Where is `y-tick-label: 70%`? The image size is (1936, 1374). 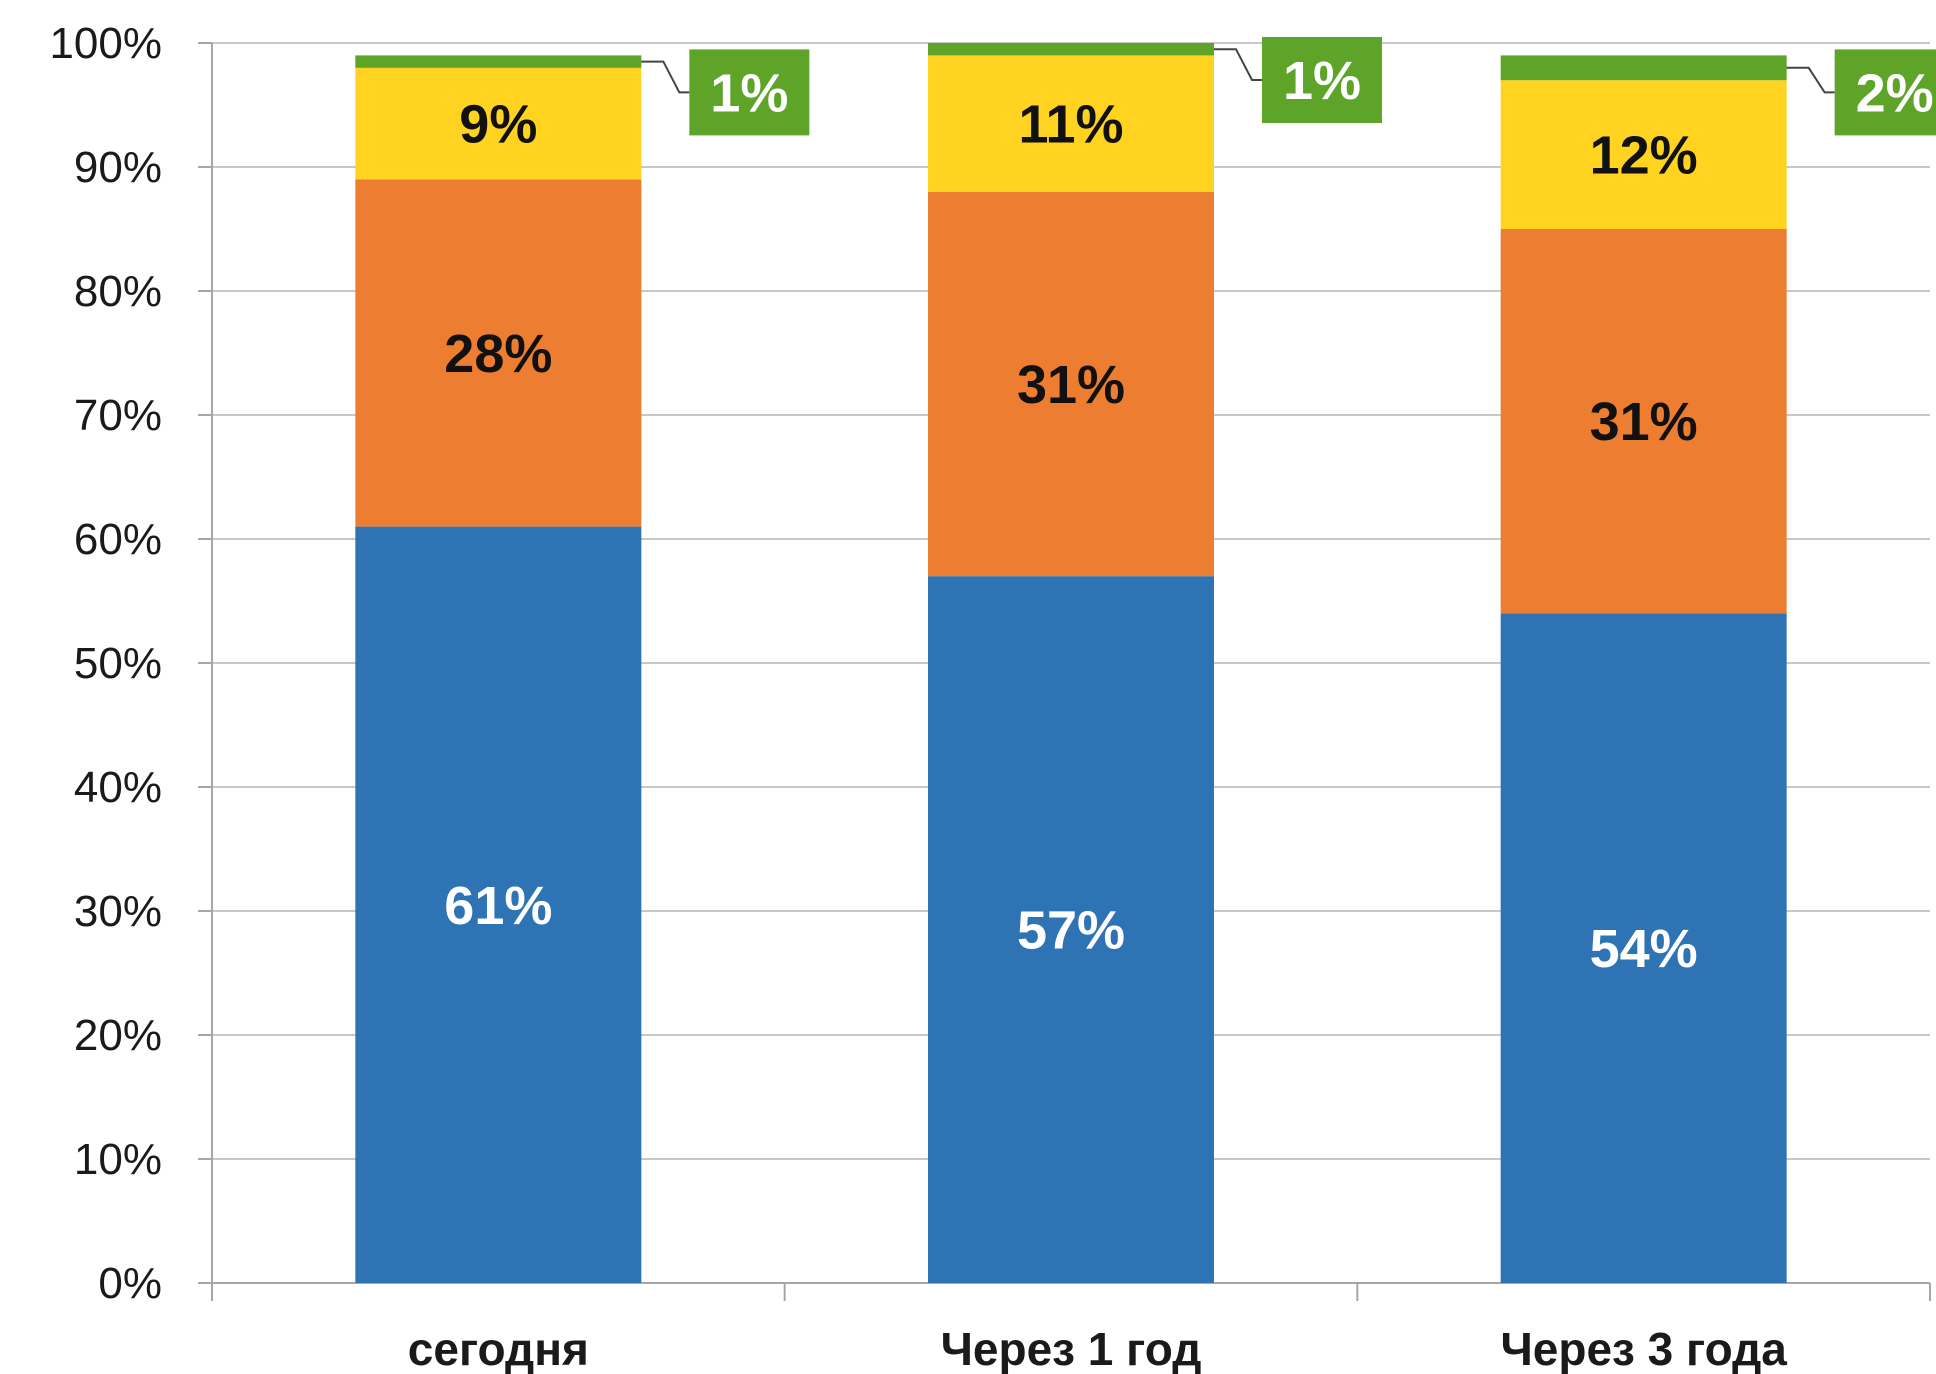
y-tick-label: 70% is located at coordinates (118, 415).